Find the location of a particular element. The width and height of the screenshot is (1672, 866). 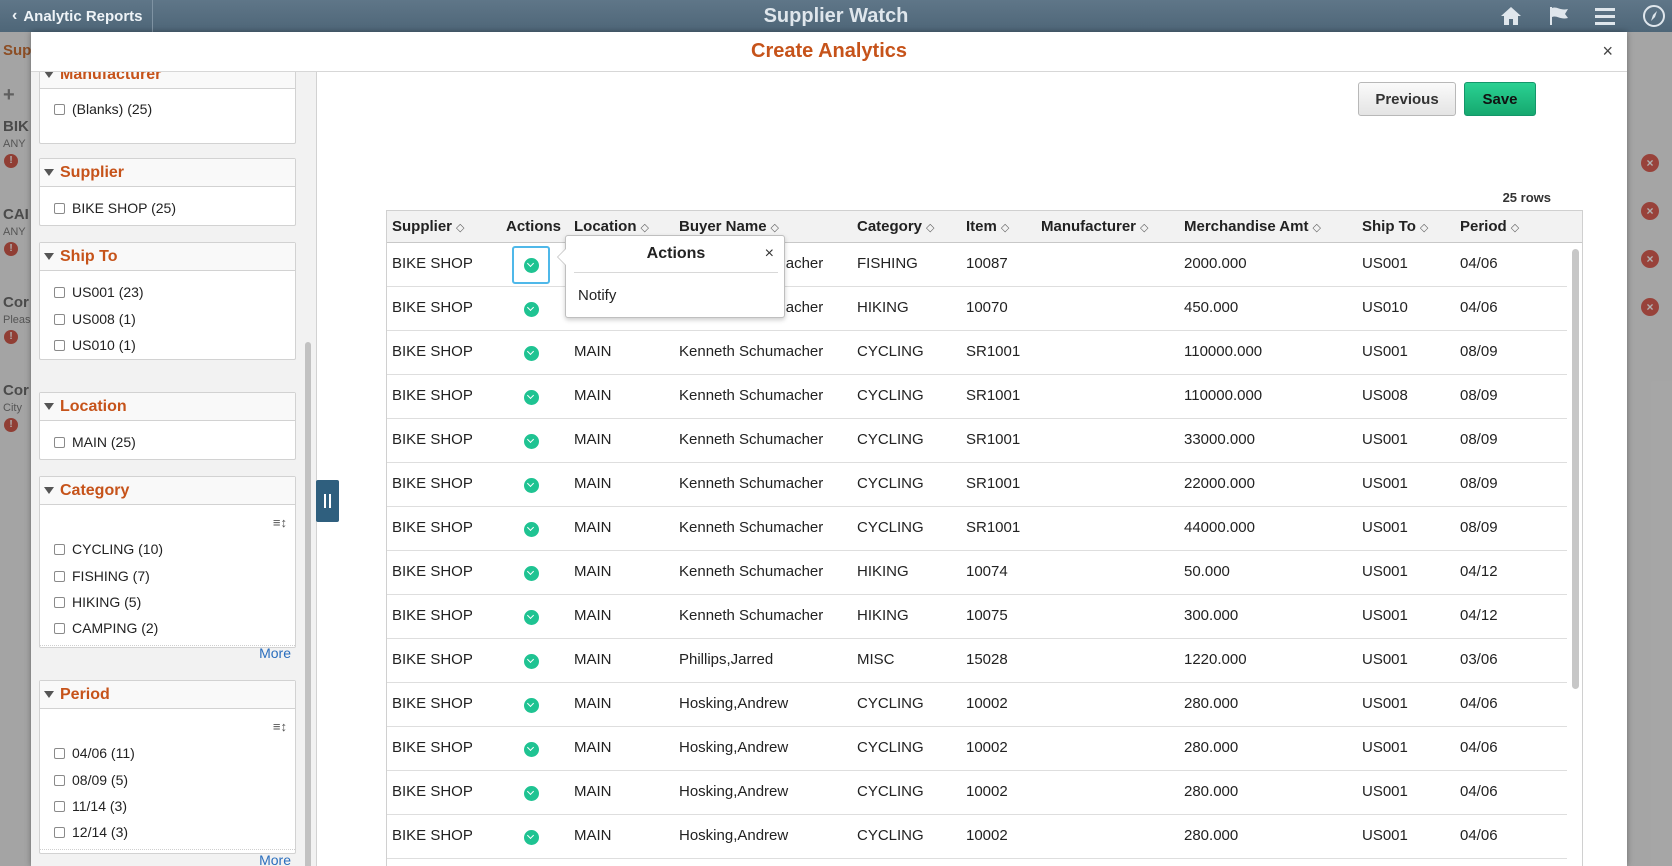

grid-scrollbar is located at coordinates (1575, 469).